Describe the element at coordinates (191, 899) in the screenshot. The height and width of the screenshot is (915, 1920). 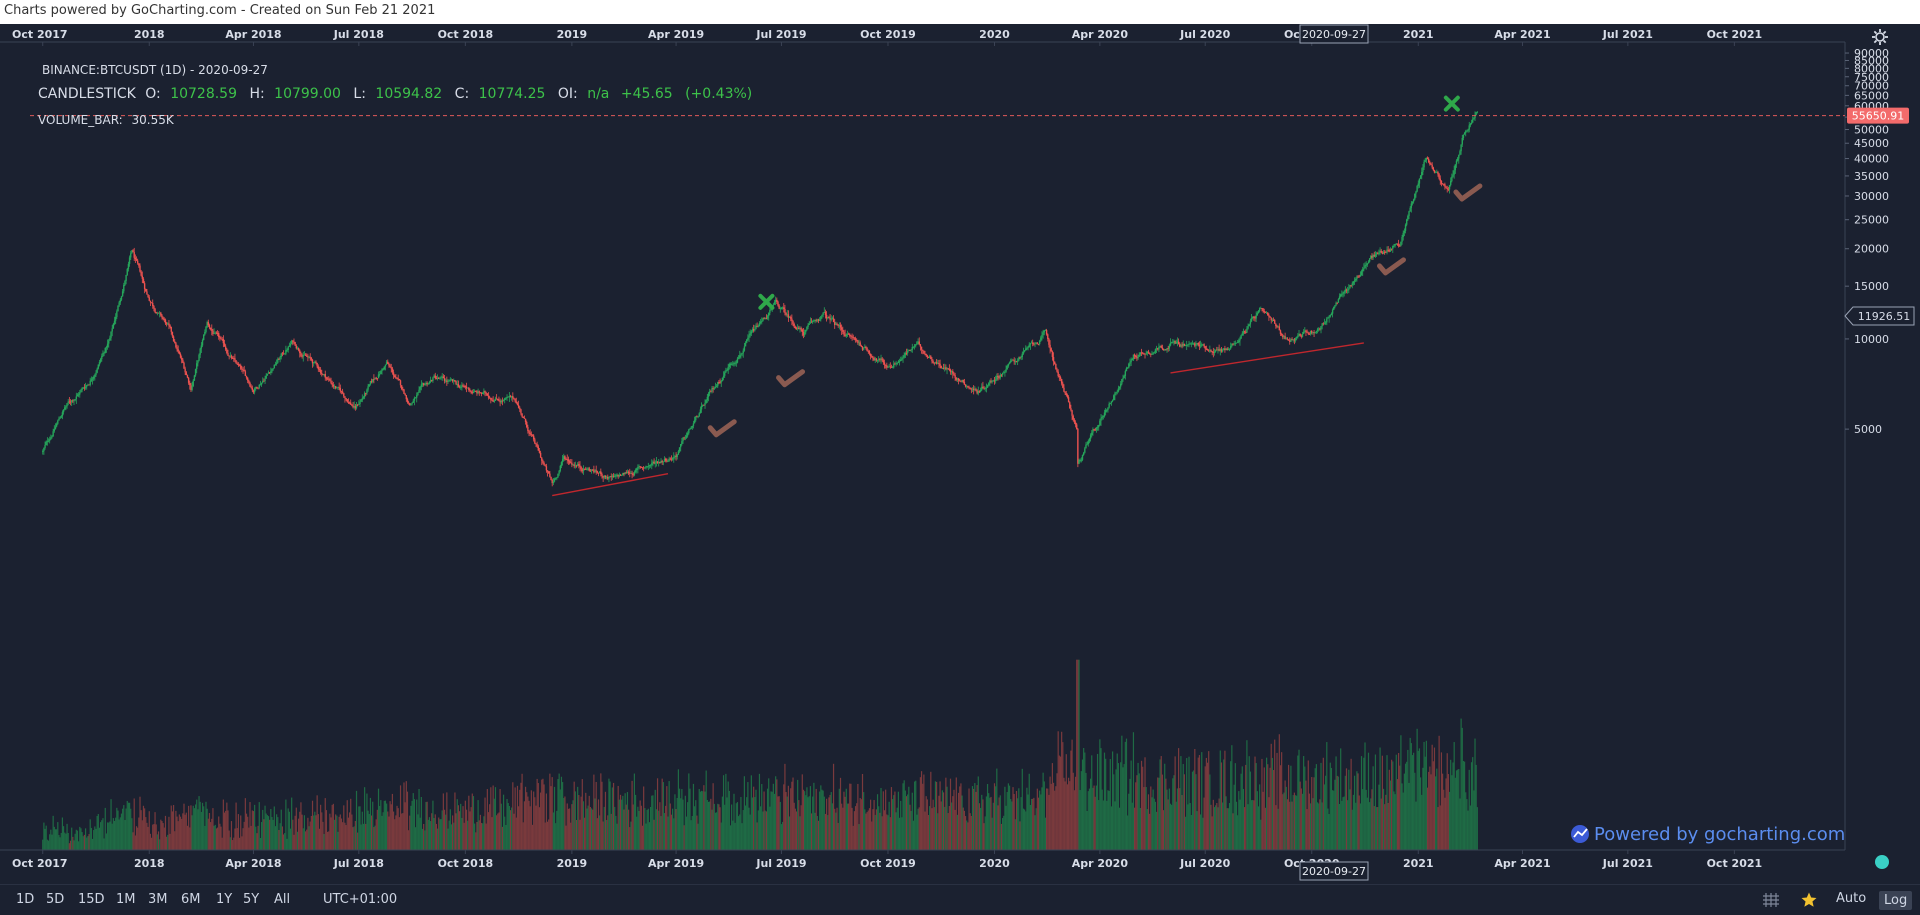
I see `timeframe-6m: 6M` at that location.